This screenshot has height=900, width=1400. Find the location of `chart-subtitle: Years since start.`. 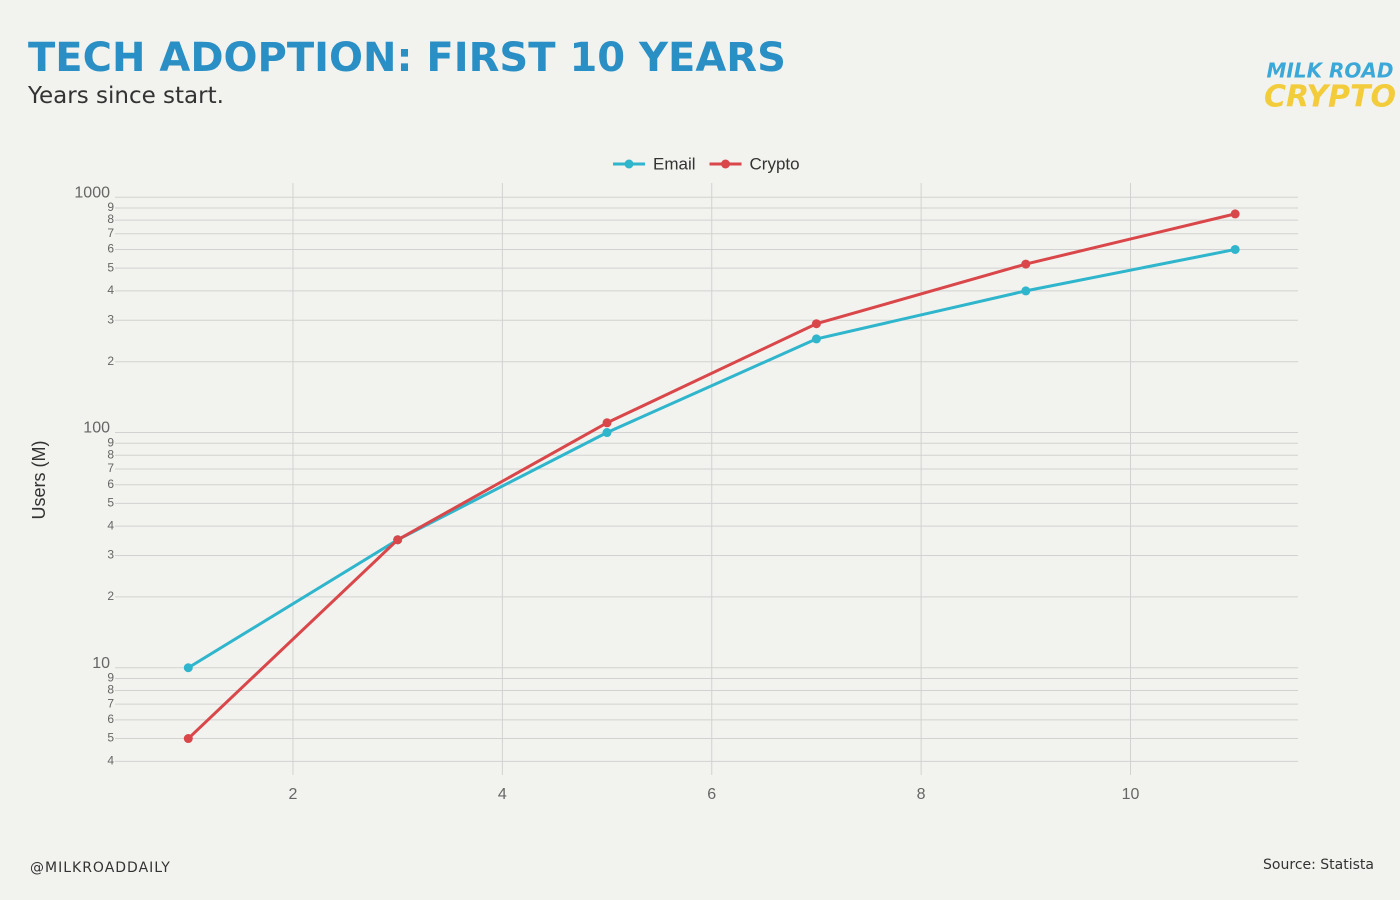

chart-subtitle: Years since start. is located at coordinates (125, 96).